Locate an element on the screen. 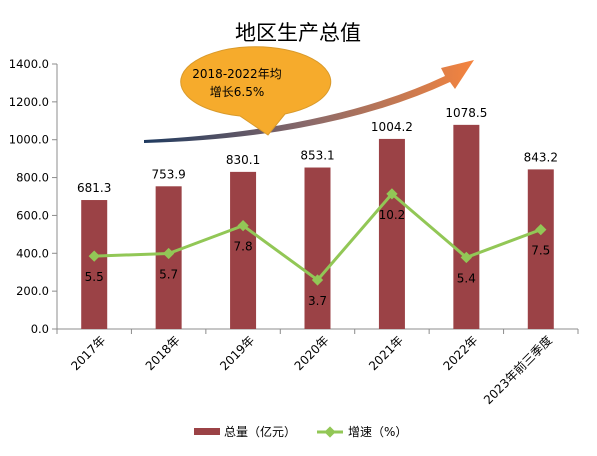  x-tick-label: 2023年前三季度 is located at coordinates (517, 370).